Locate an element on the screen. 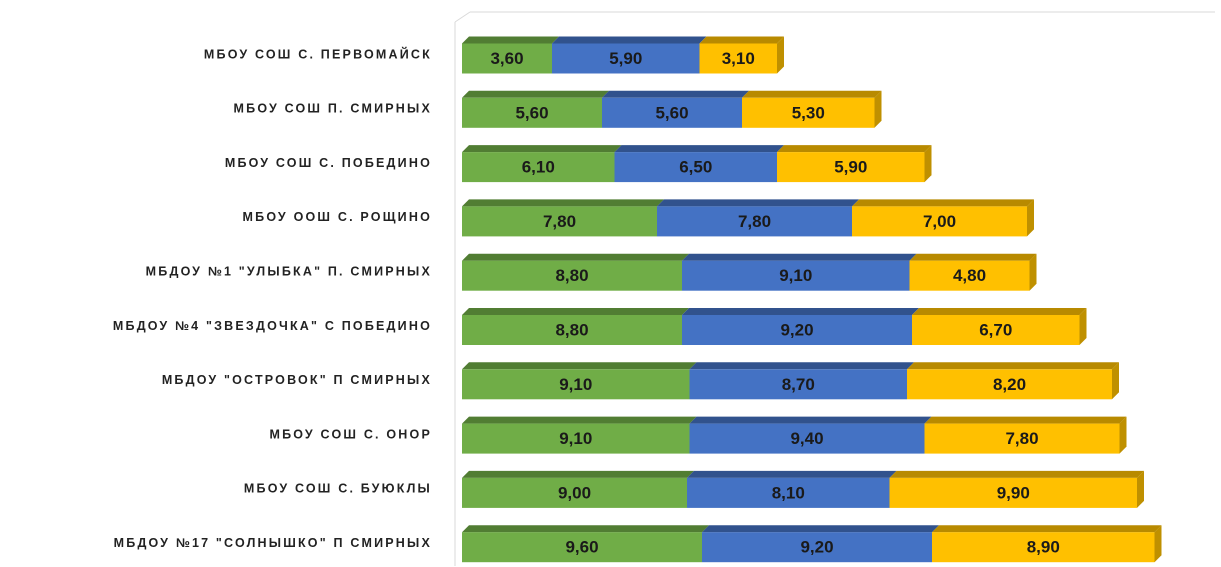  value-label: 5,30 is located at coordinates (808, 112).